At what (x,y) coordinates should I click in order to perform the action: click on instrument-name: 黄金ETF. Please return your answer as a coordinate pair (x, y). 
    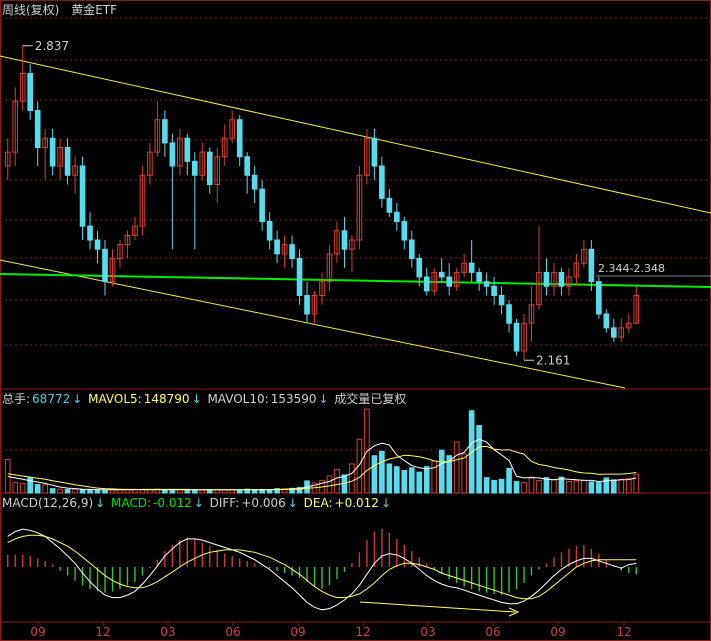
    Looking at the image, I should click on (94, 10).